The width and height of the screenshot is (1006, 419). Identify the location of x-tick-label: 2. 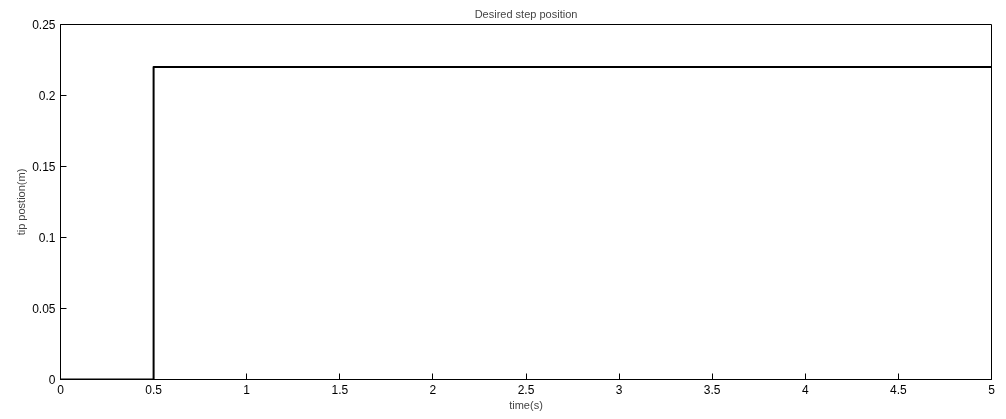
(433, 389).